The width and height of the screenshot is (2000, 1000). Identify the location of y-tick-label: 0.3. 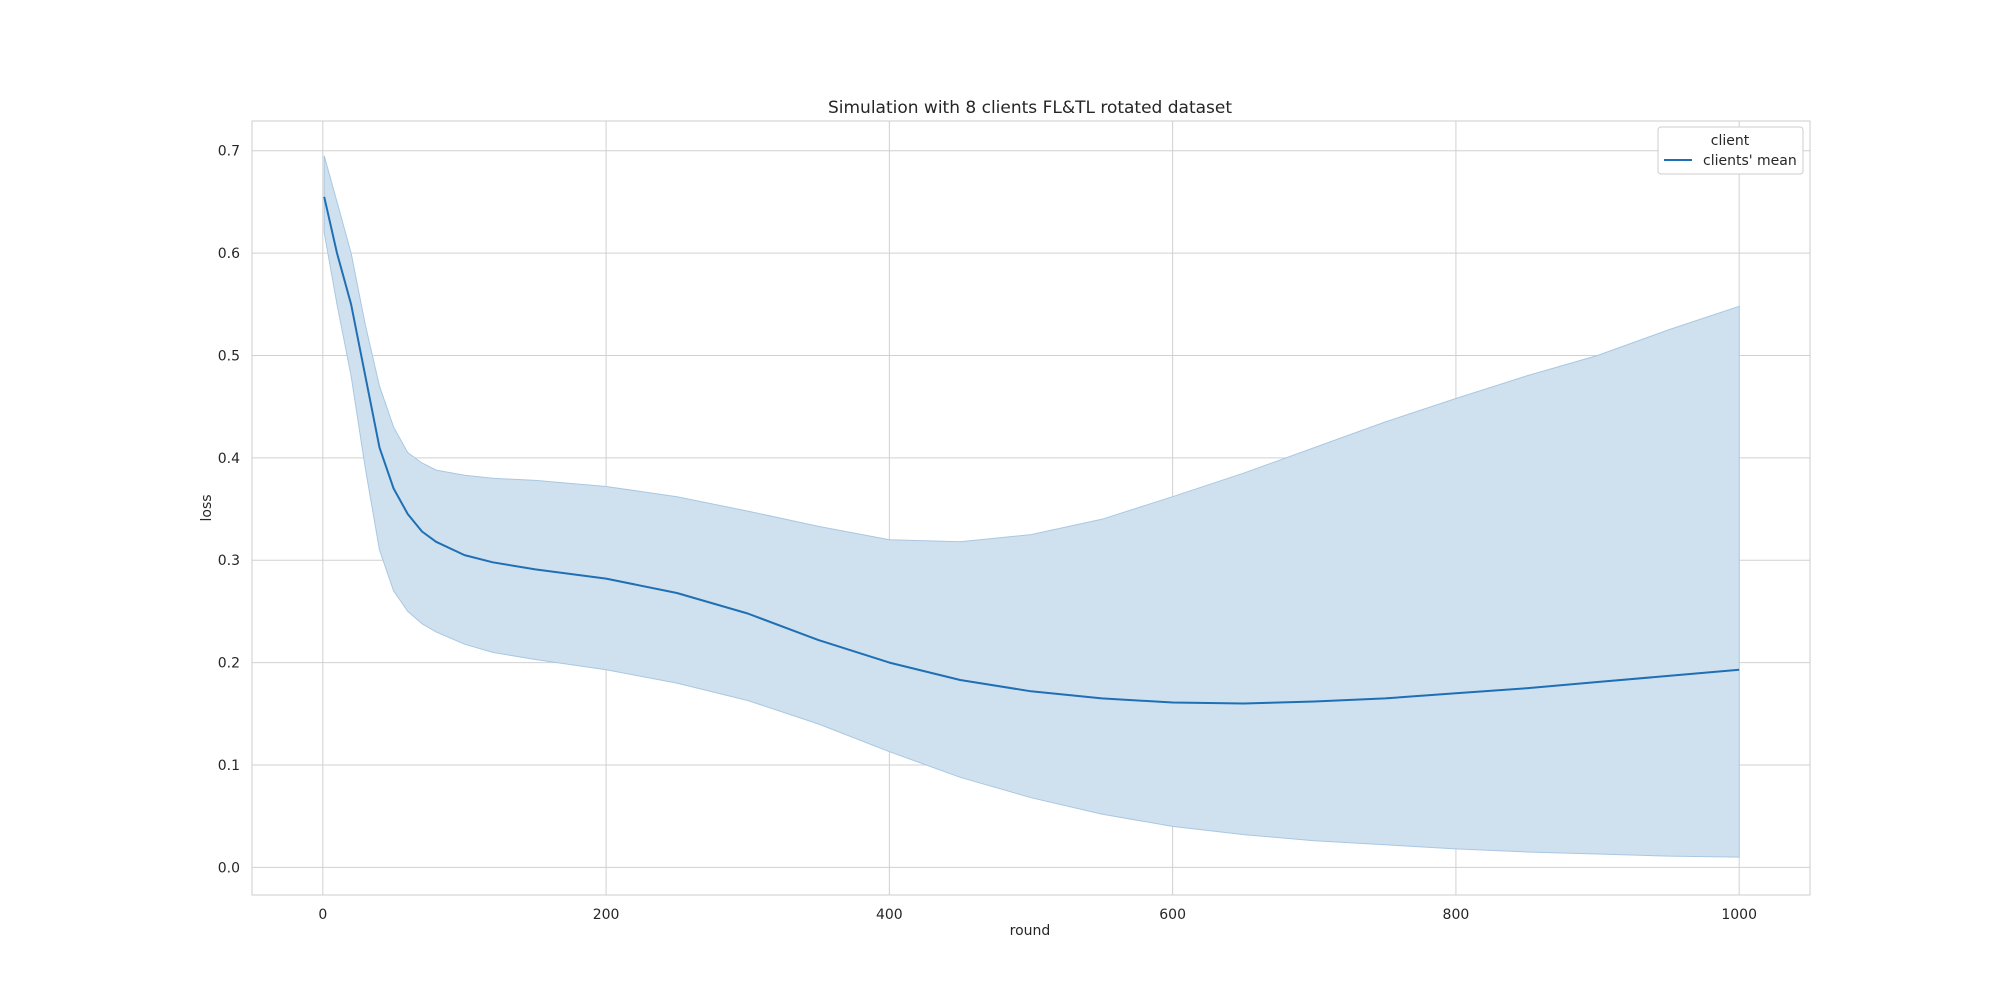
(229, 561).